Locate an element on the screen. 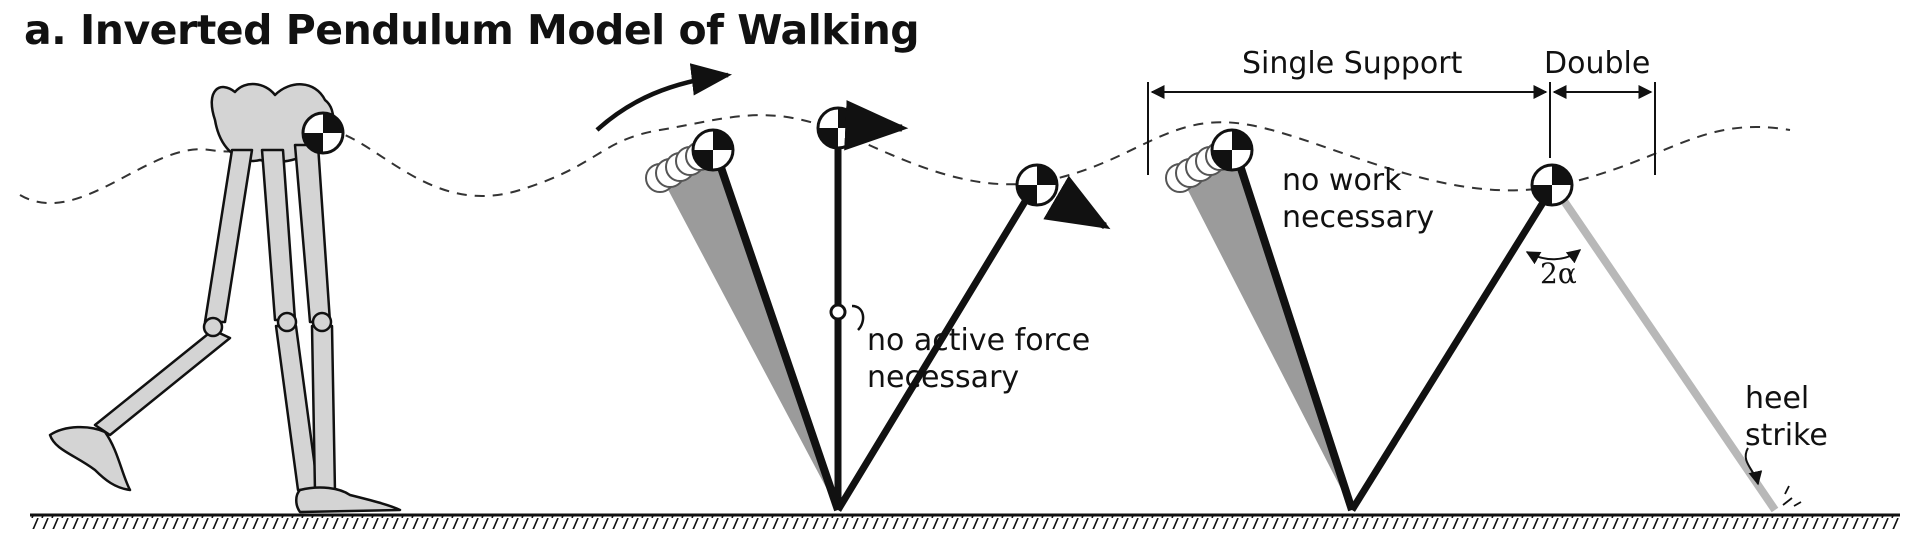 The width and height of the screenshot is (1918, 552). pendulum-vertical-leg is located at coordinates (862, 305).